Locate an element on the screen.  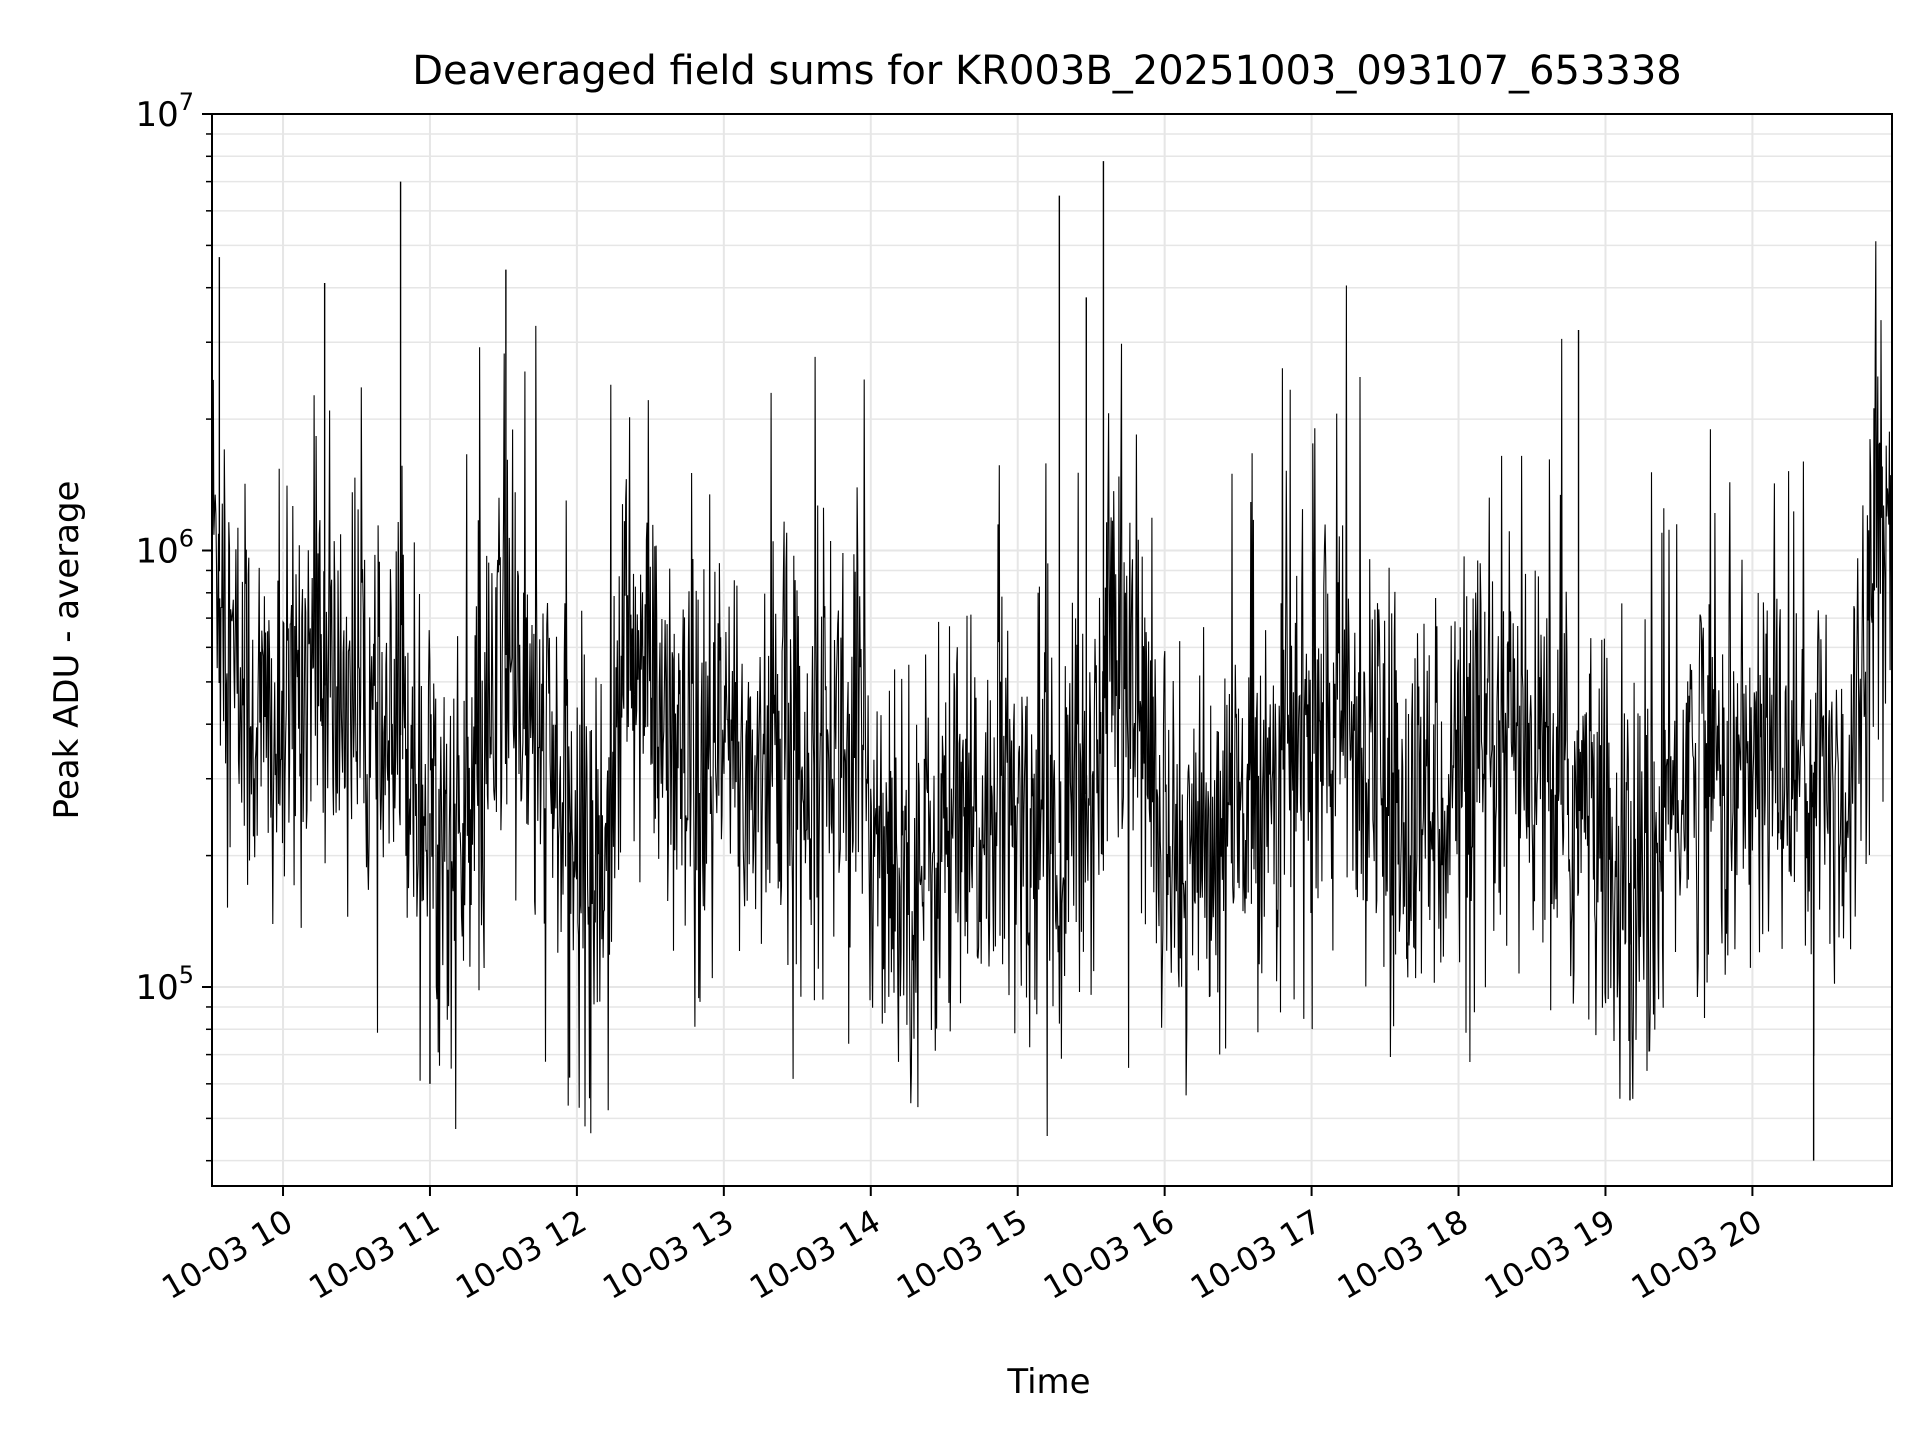
x-tick-label: 10-03 13 is located at coordinates (668, 1254).